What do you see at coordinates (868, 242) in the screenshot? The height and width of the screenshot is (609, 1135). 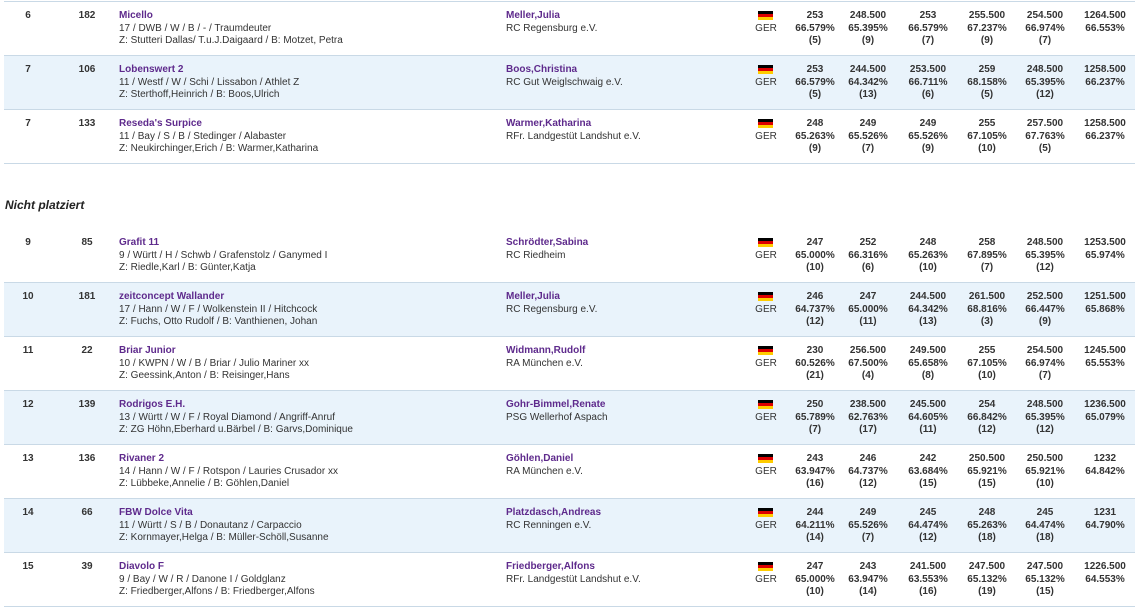 I see `score-points: 252` at bounding box center [868, 242].